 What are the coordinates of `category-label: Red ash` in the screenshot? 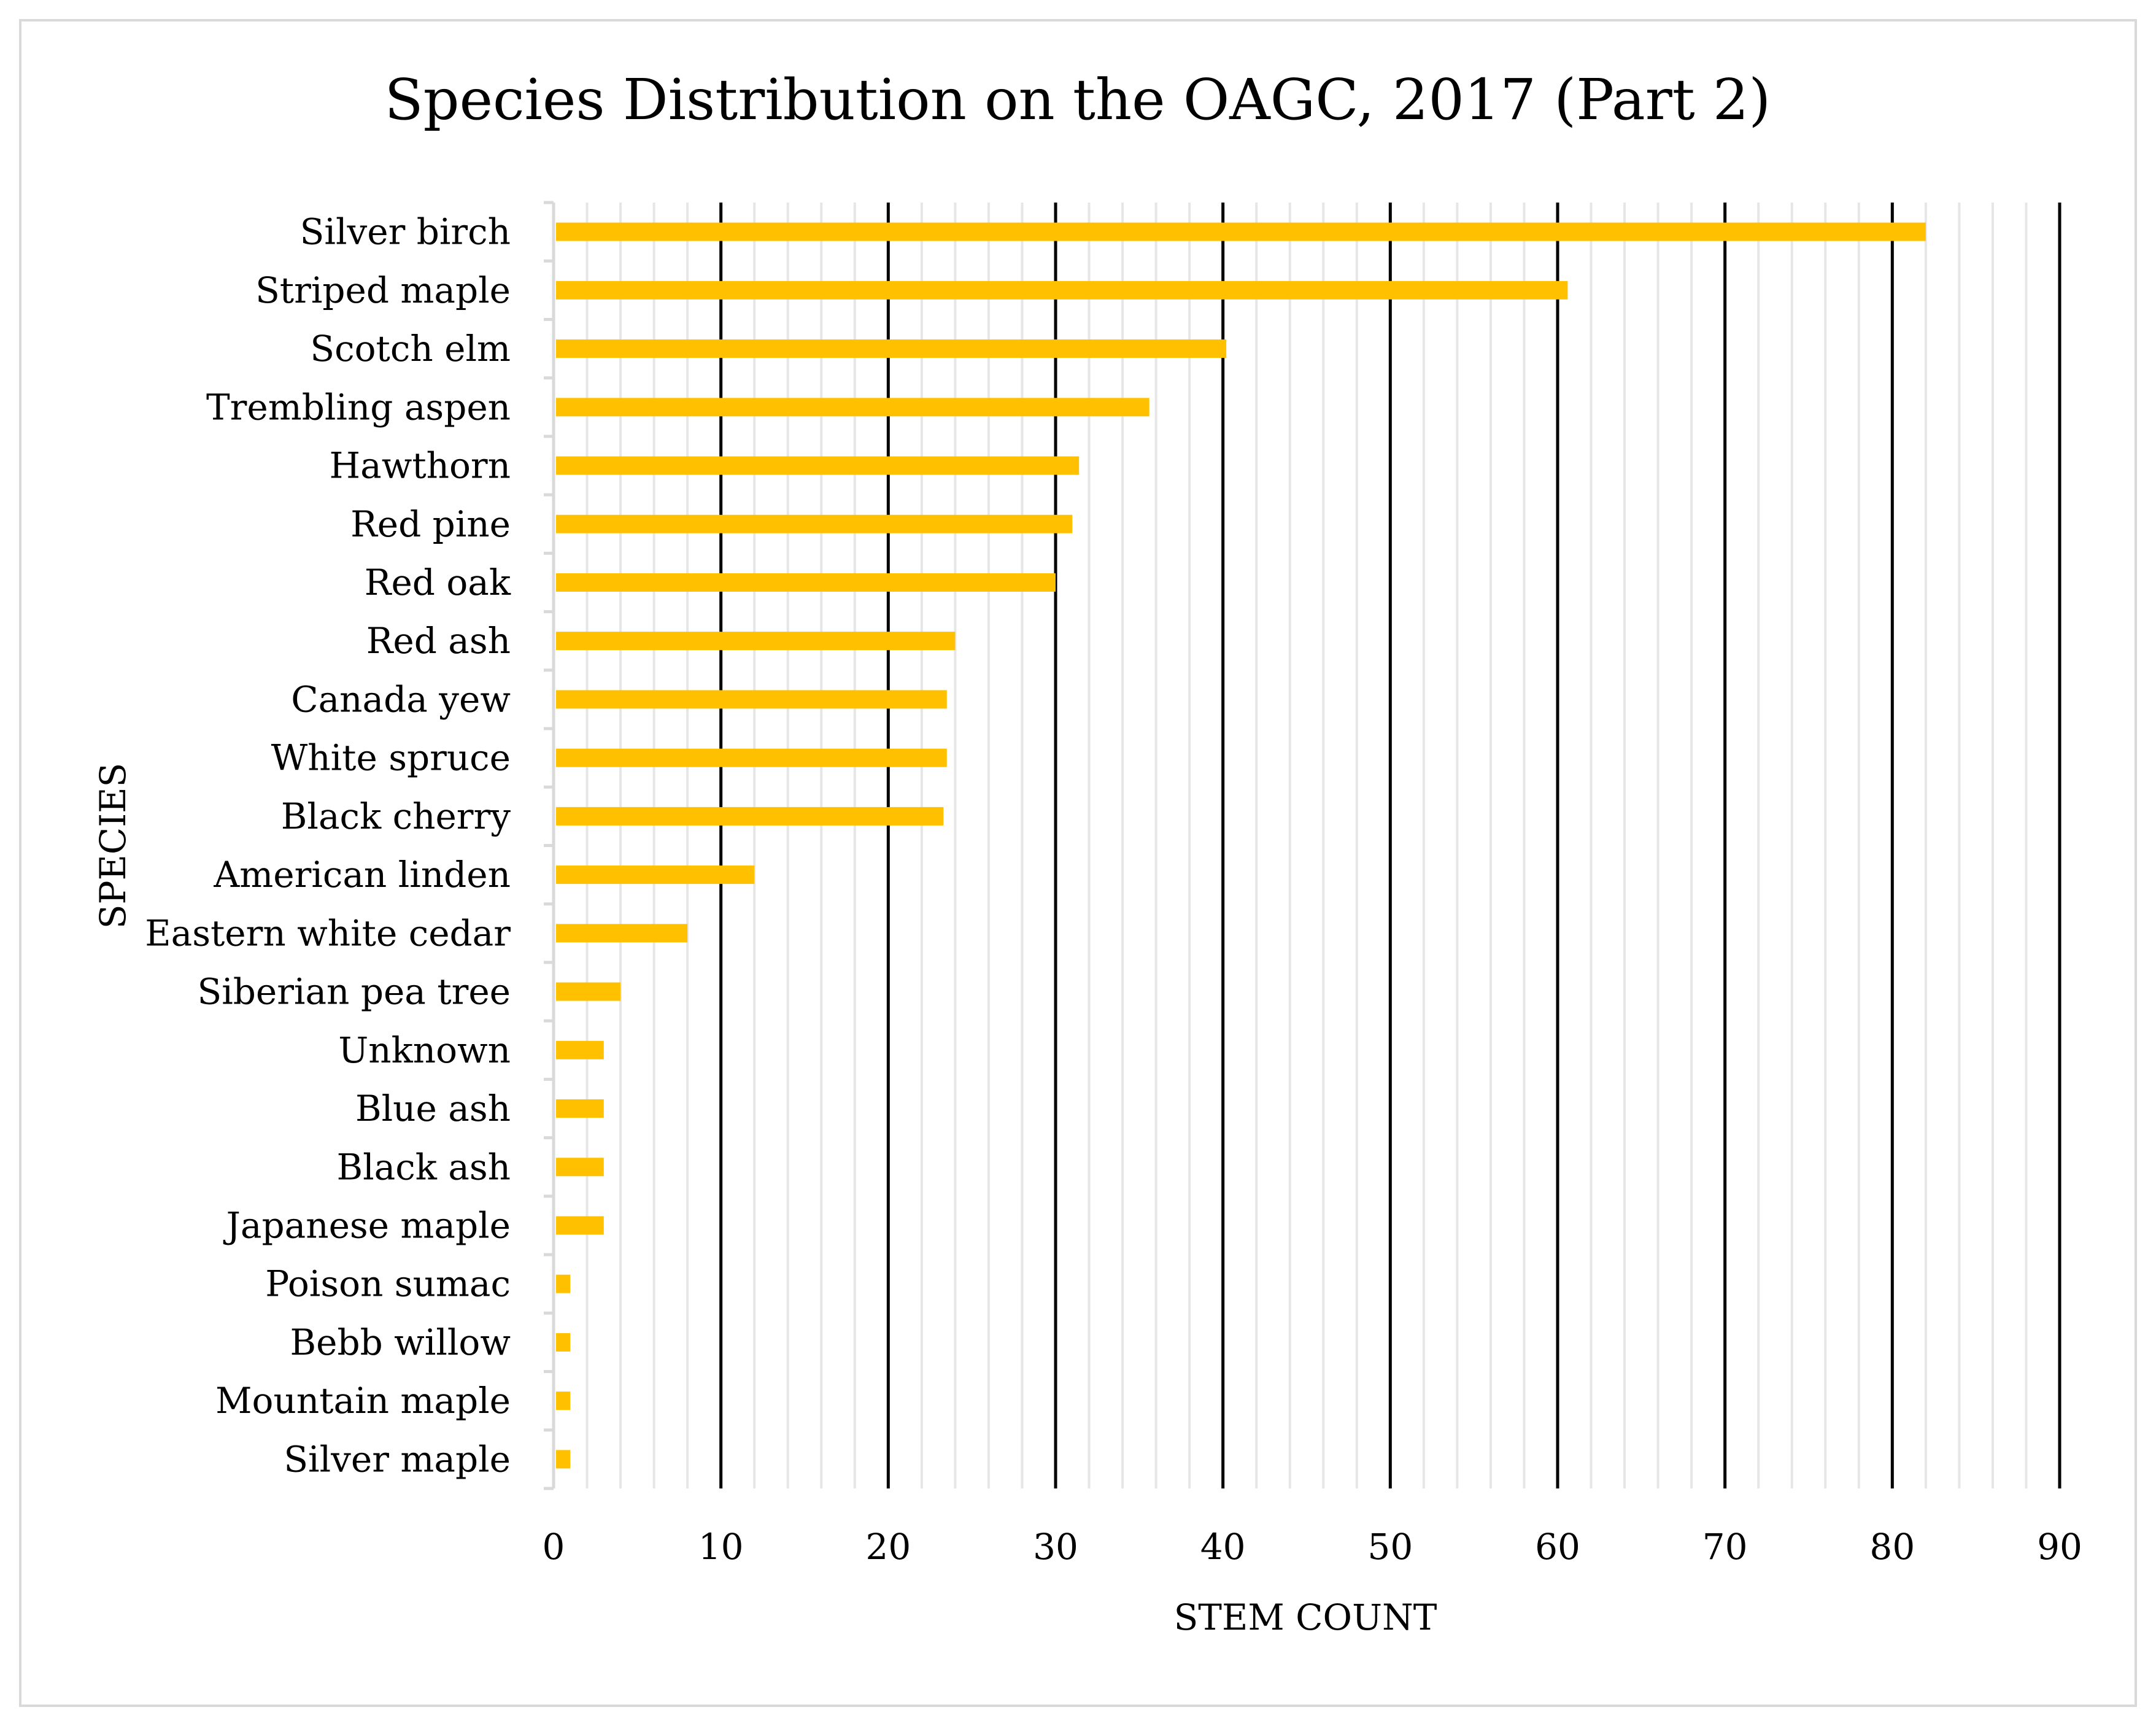 It's located at (438, 641).